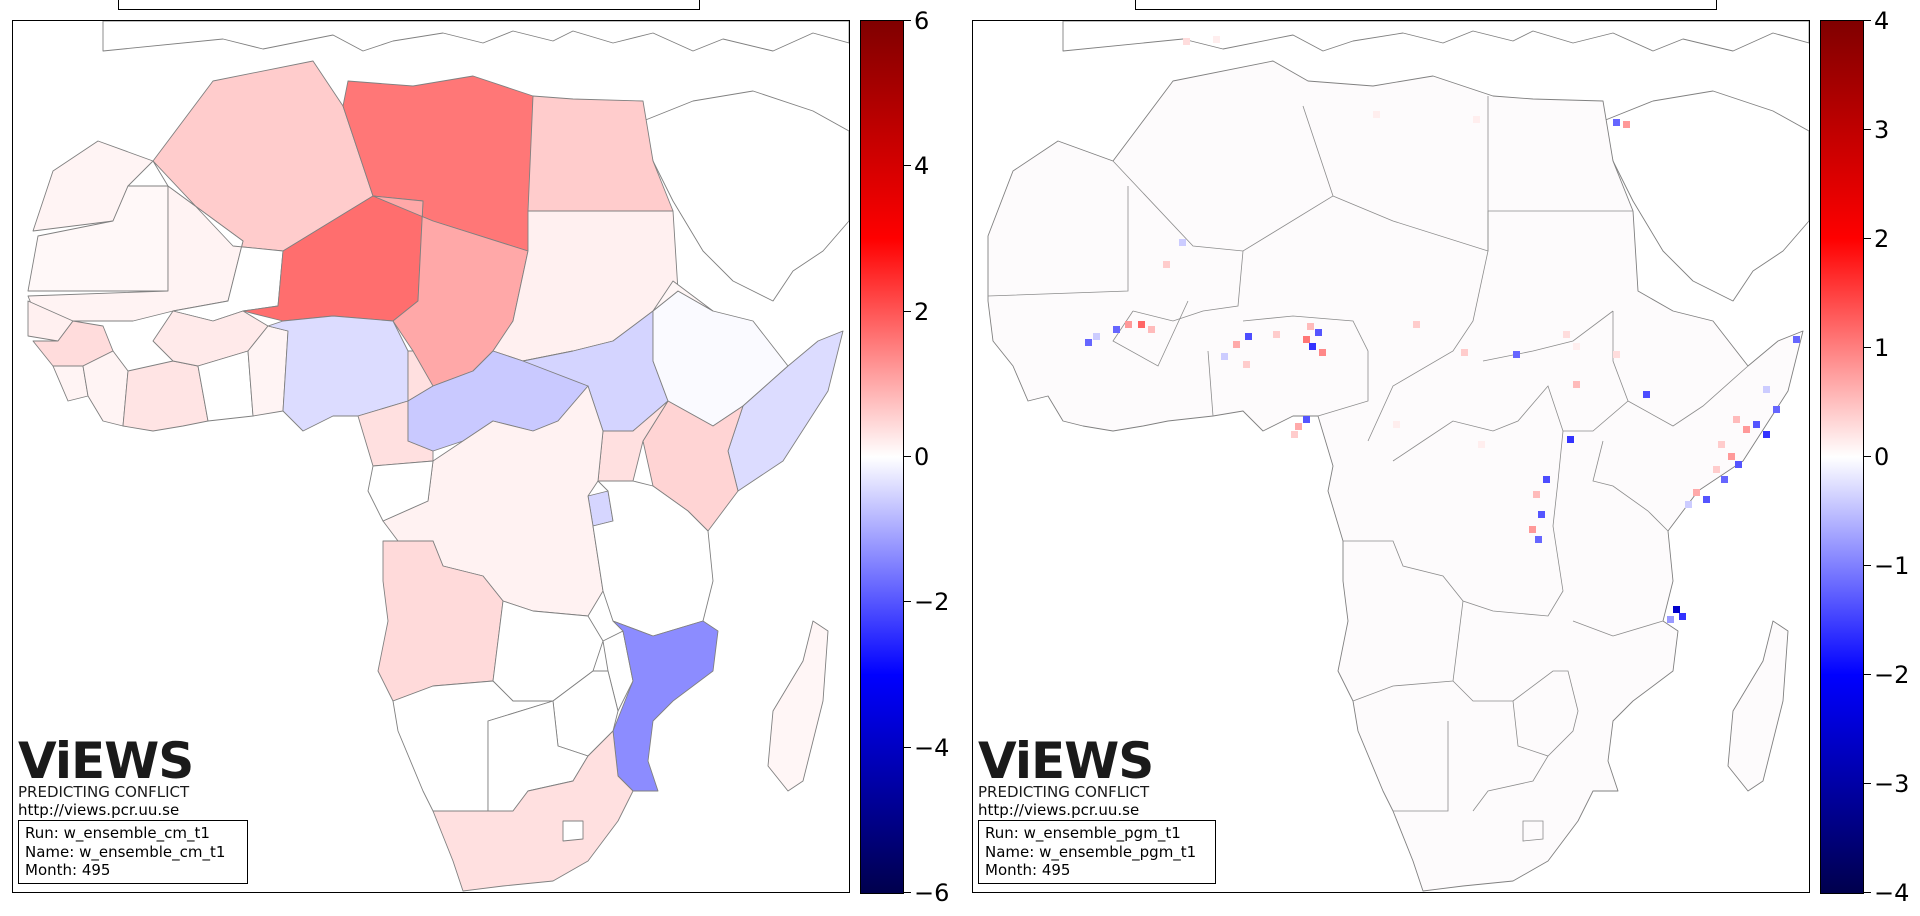 The height and width of the screenshot is (916, 1920). What do you see at coordinates (932, 893) in the screenshot?
I see `colorbar-tick-label: −6` at bounding box center [932, 893].